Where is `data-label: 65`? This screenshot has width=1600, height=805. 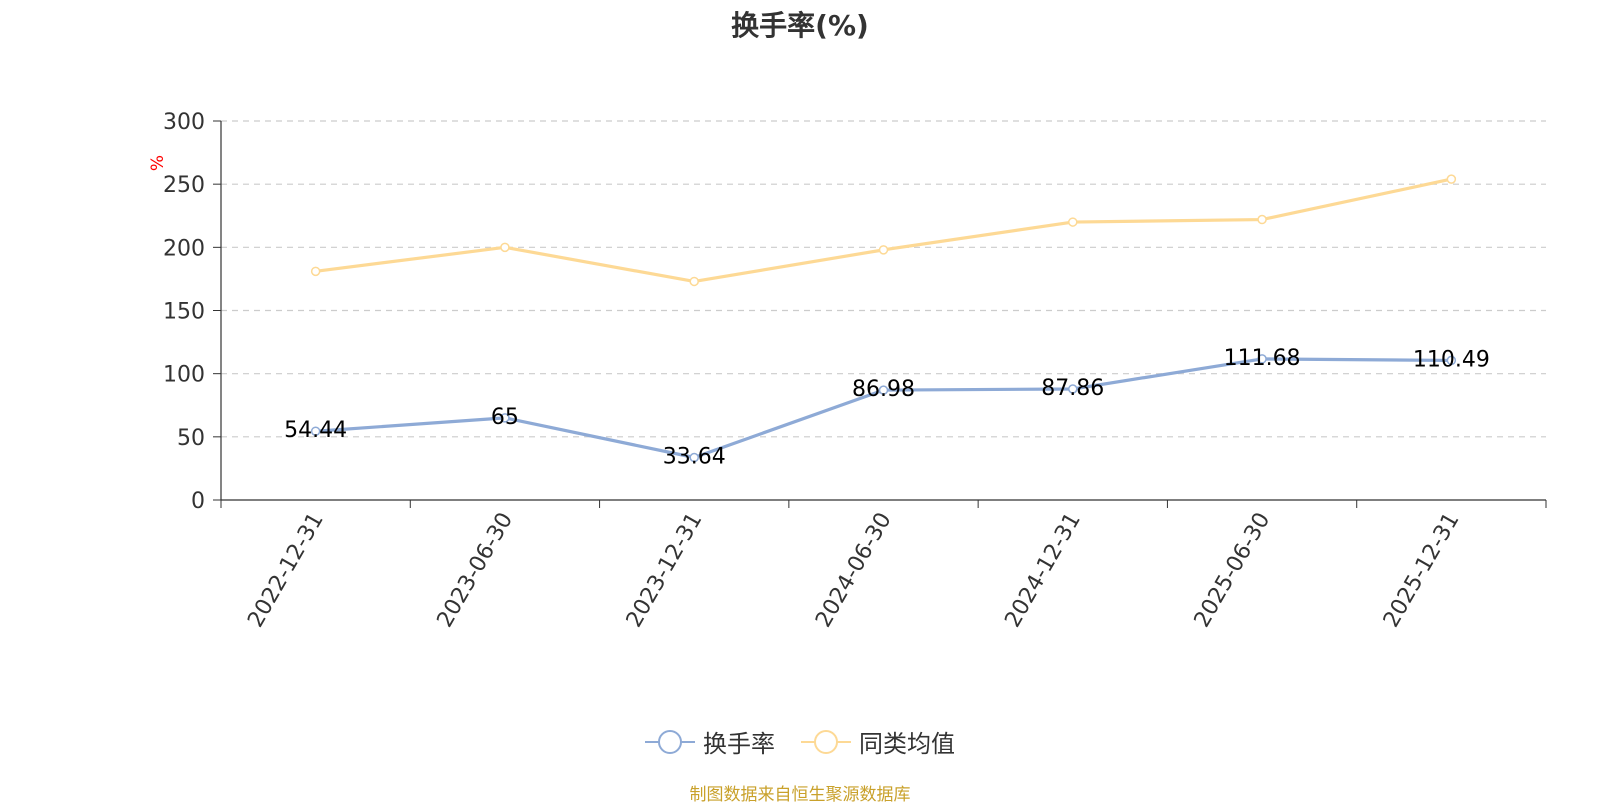
data-label: 65 is located at coordinates (505, 417).